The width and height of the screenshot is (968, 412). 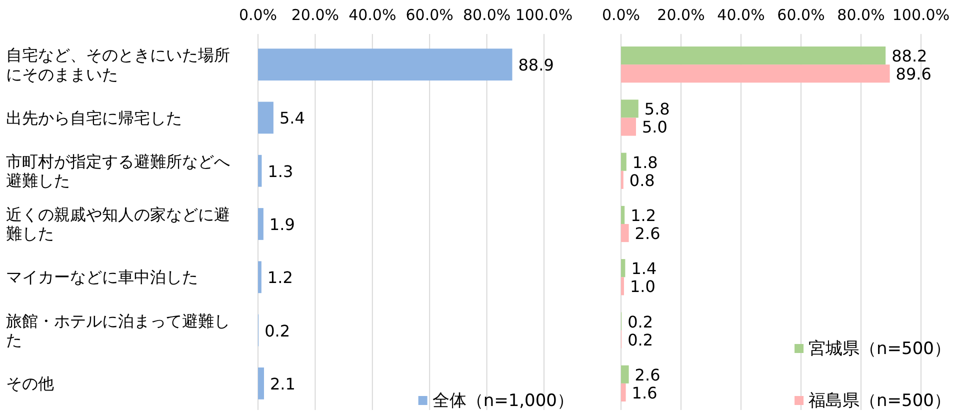 I want to click on y-tick-label: マイカーなどに車中泊した, so click(x=102, y=277).